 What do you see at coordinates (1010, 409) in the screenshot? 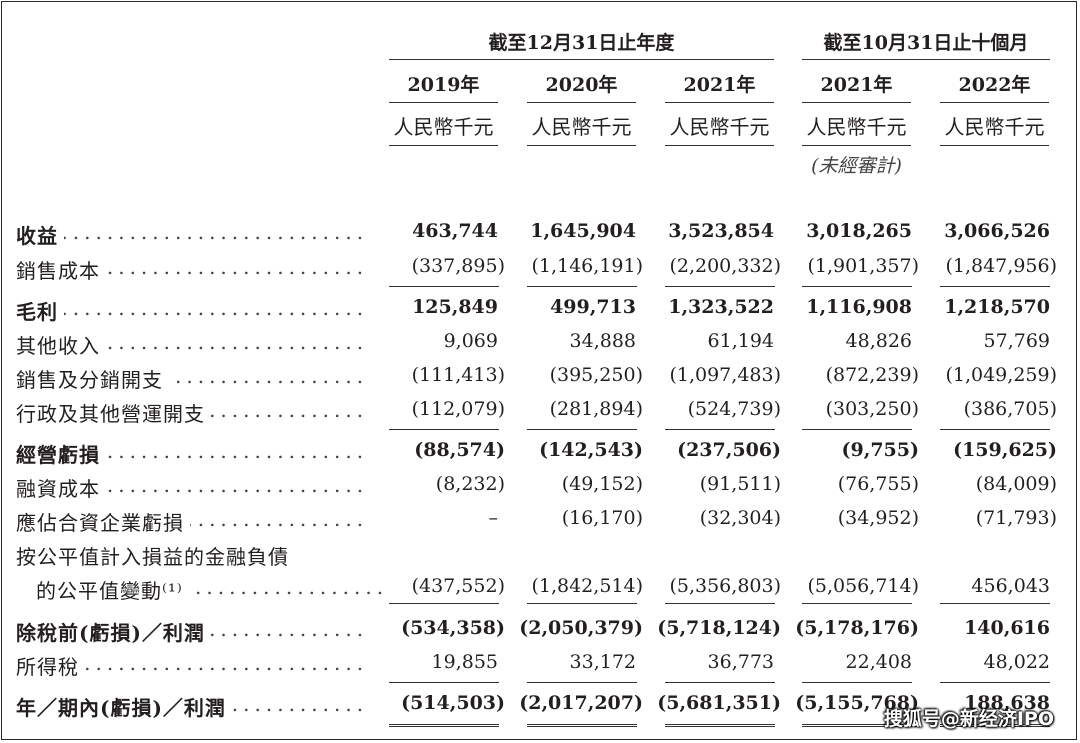
I see `value-cell: (386,705)` at bounding box center [1010, 409].